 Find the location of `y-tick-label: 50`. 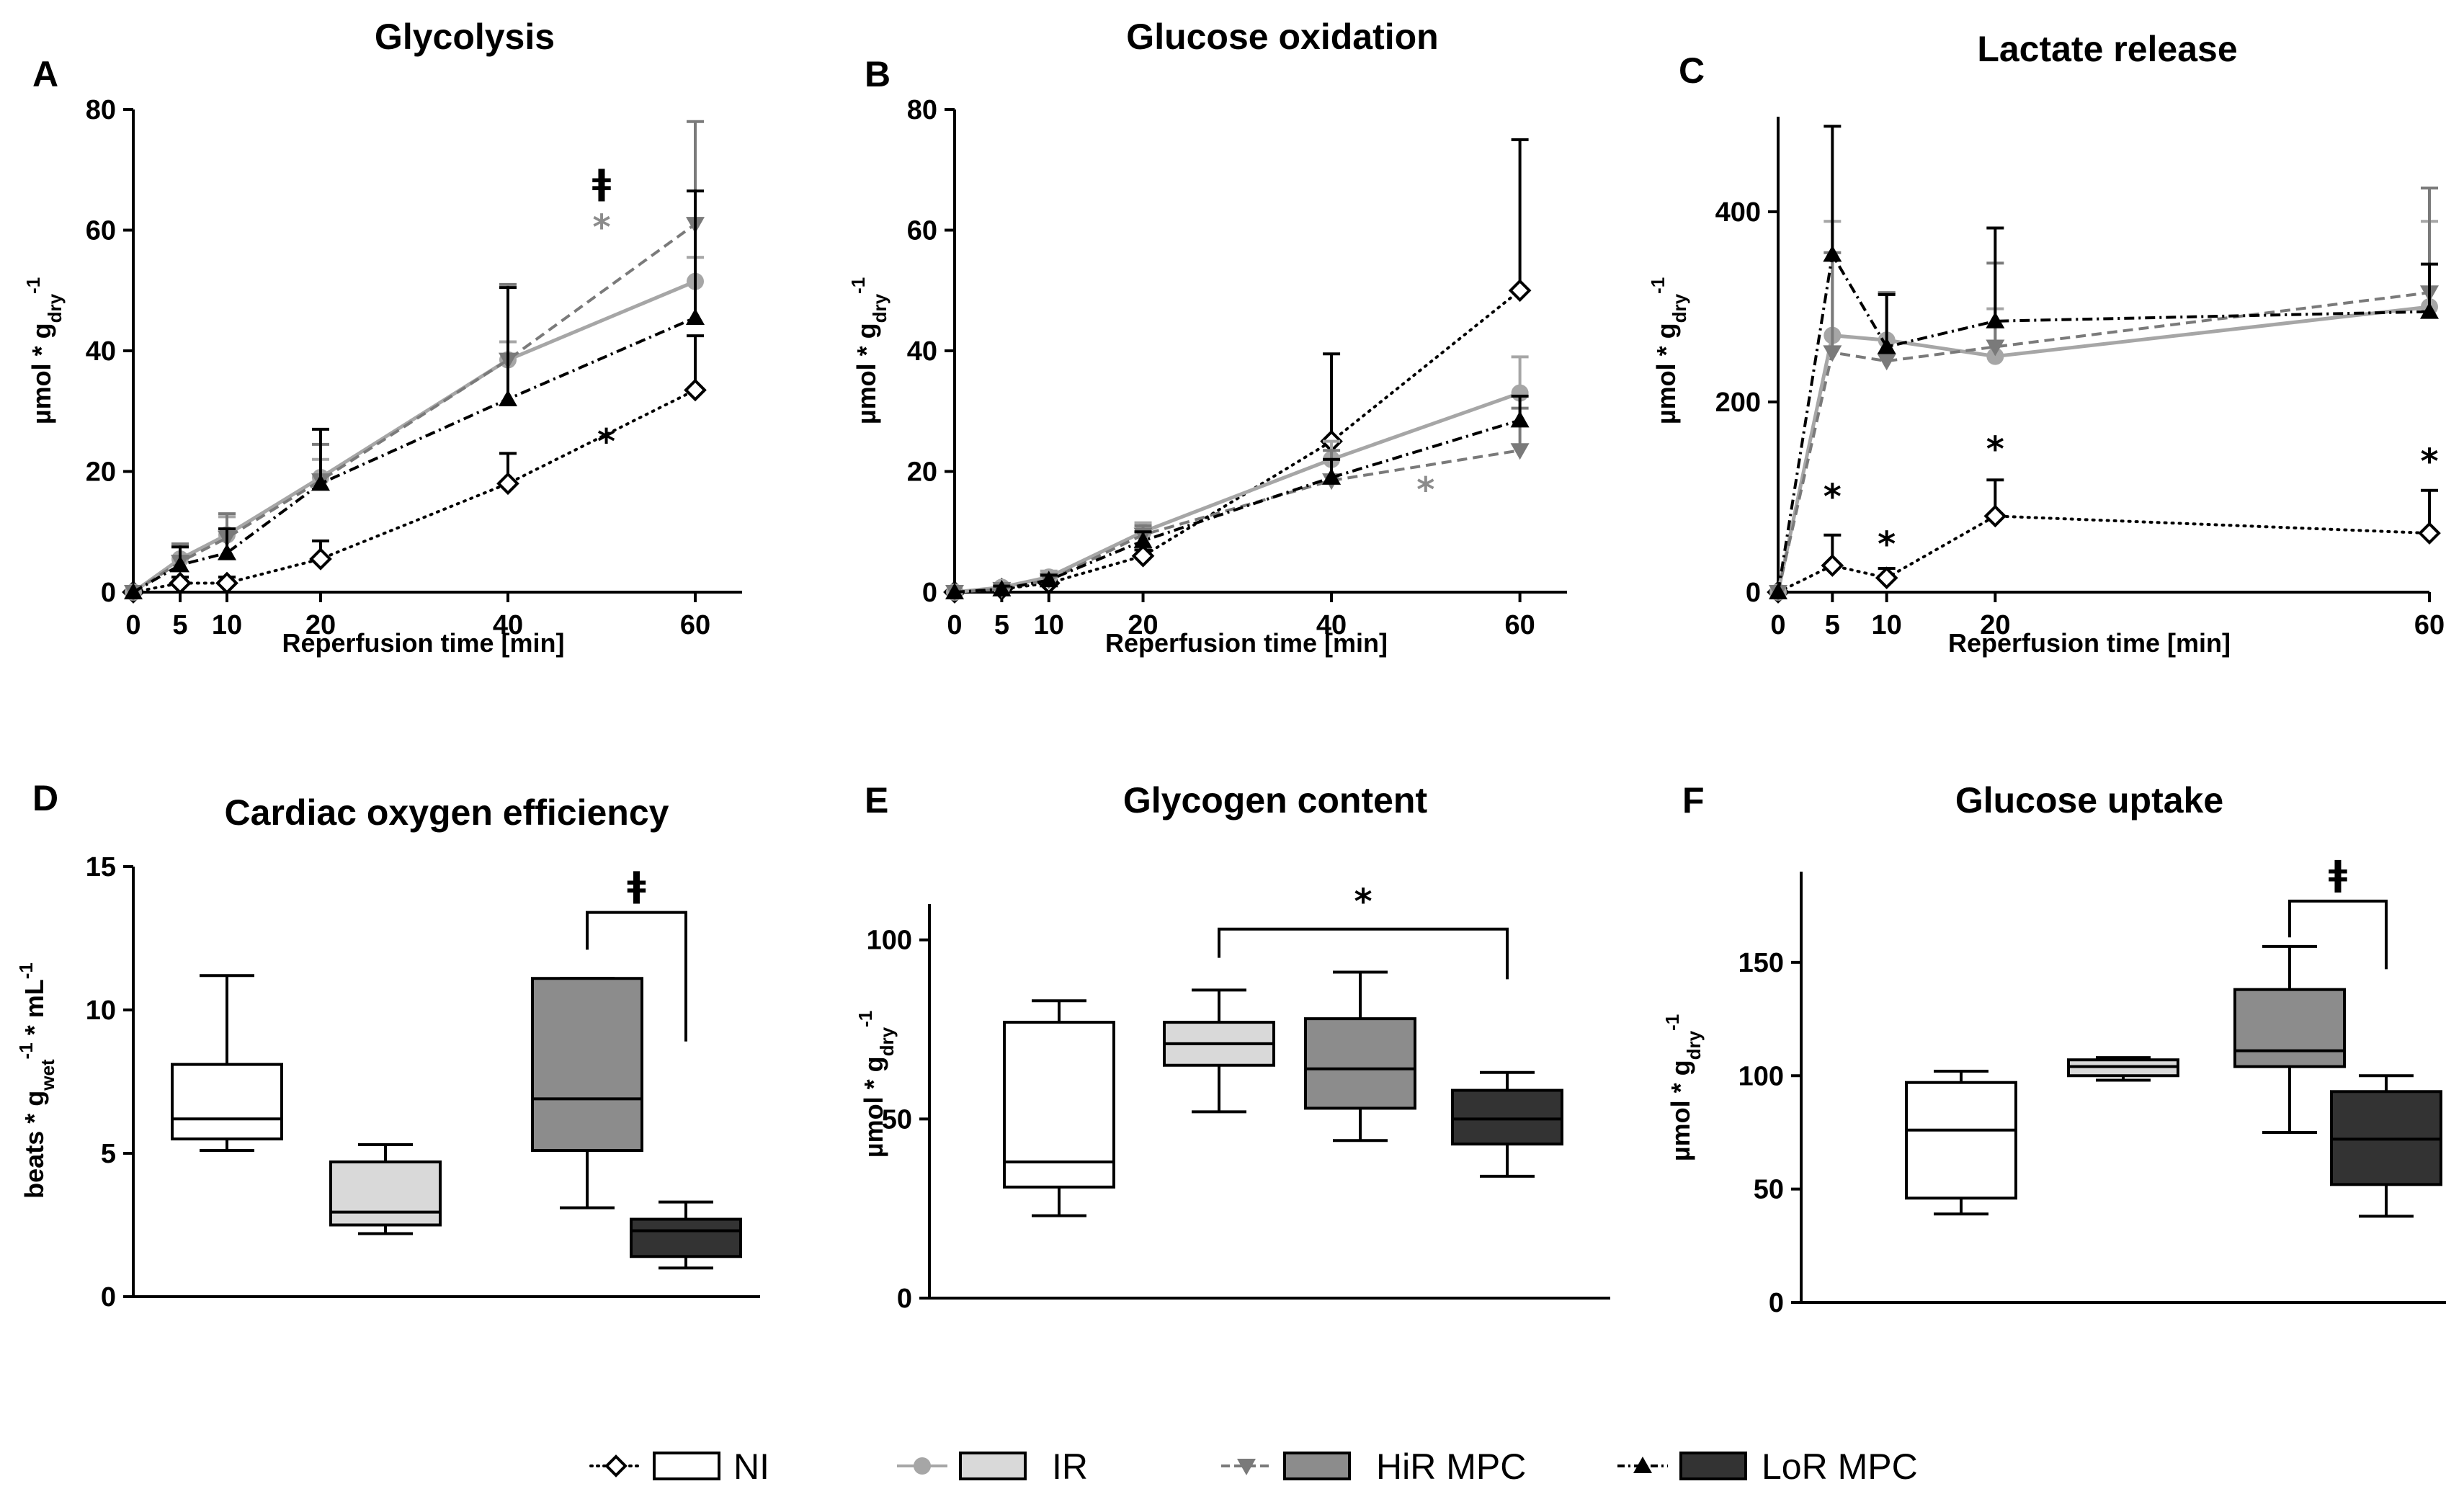

y-tick-label: 50 is located at coordinates (1769, 1190).